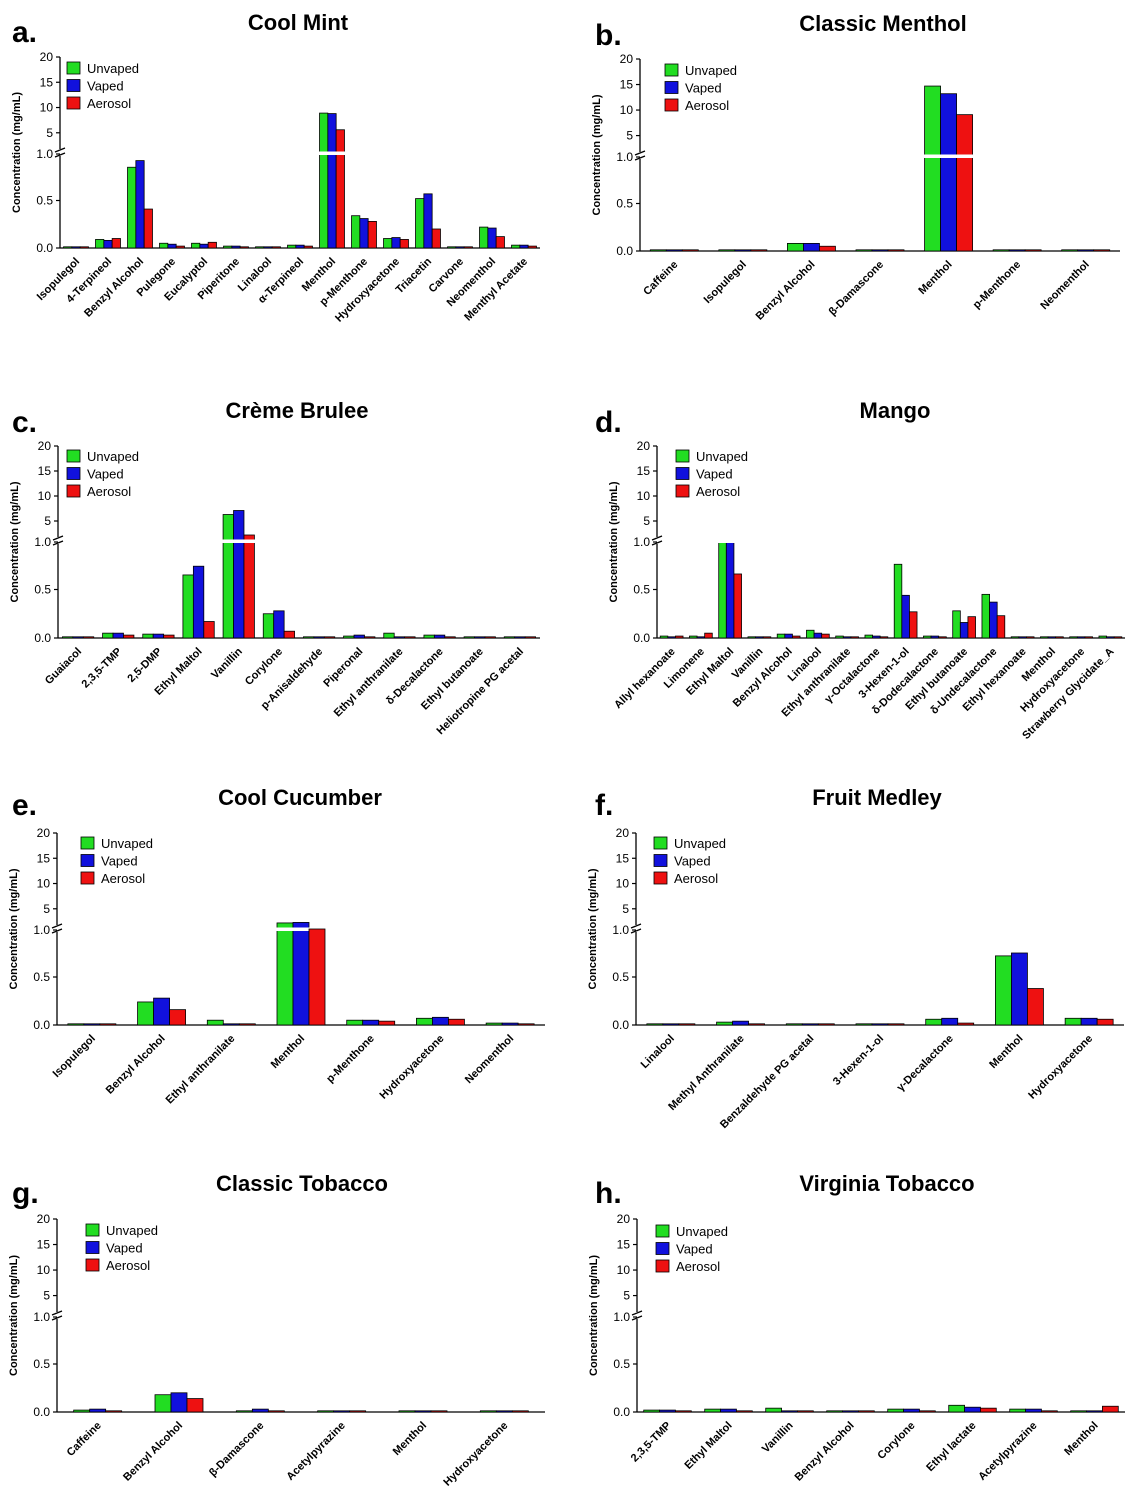 This screenshot has height=1509, width=1125. What do you see at coordinates (997, 285) in the screenshot?
I see `x-tick-label: p-Menthone` at bounding box center [997, 285].